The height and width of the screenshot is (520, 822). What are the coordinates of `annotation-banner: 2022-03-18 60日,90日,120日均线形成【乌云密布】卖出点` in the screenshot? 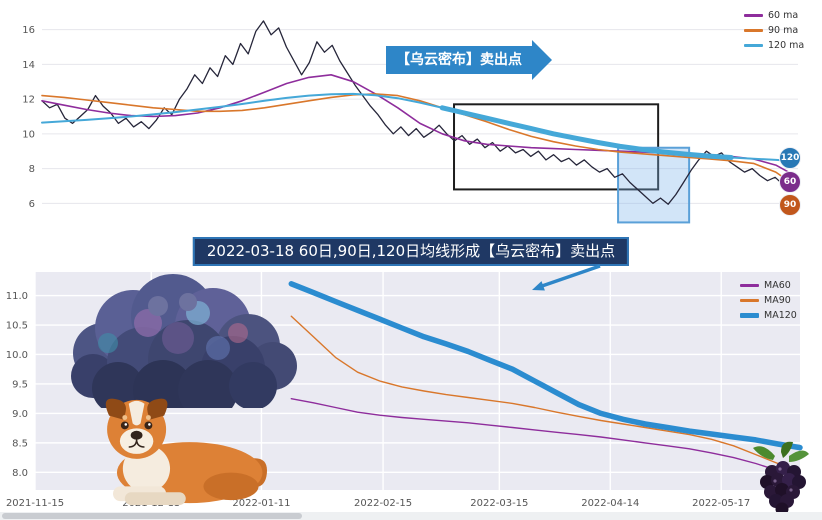 It's located at (411, 251).